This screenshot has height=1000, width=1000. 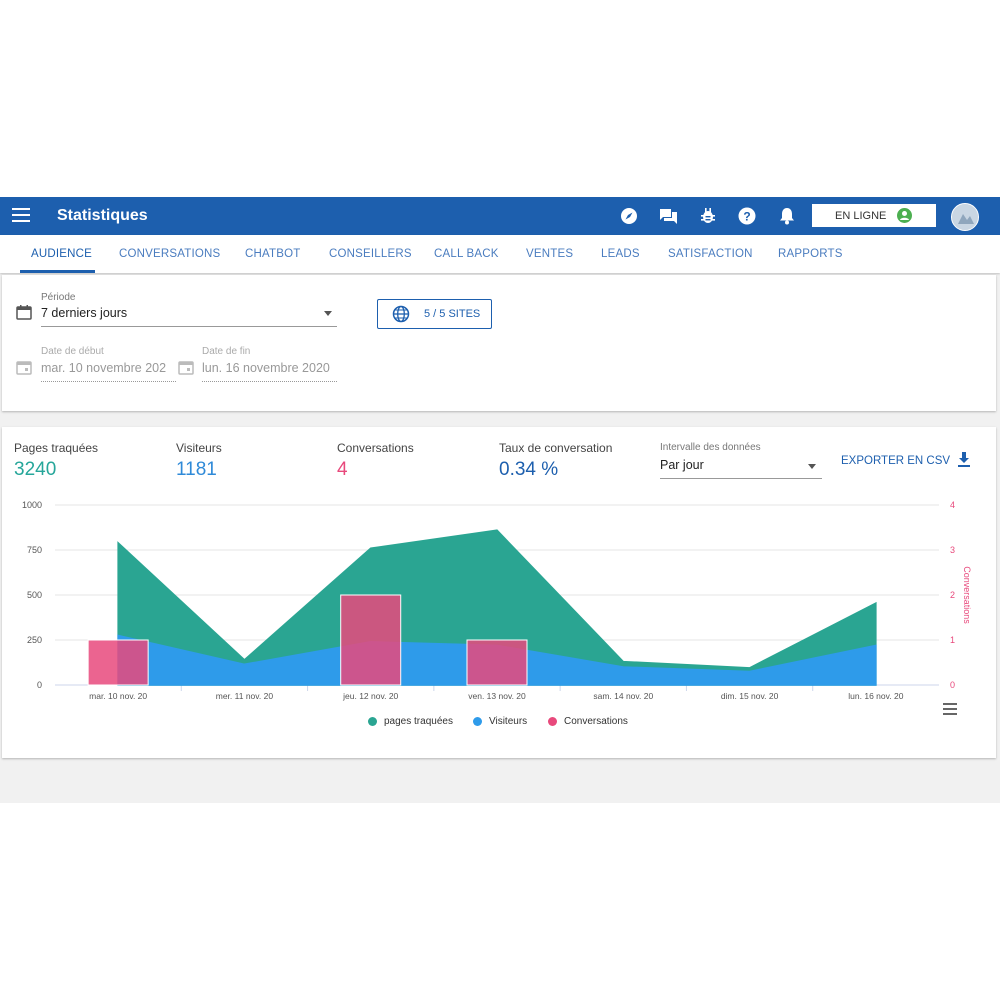 I want to click on y-tick-label-left: 1000, so click(x=32, y=505).